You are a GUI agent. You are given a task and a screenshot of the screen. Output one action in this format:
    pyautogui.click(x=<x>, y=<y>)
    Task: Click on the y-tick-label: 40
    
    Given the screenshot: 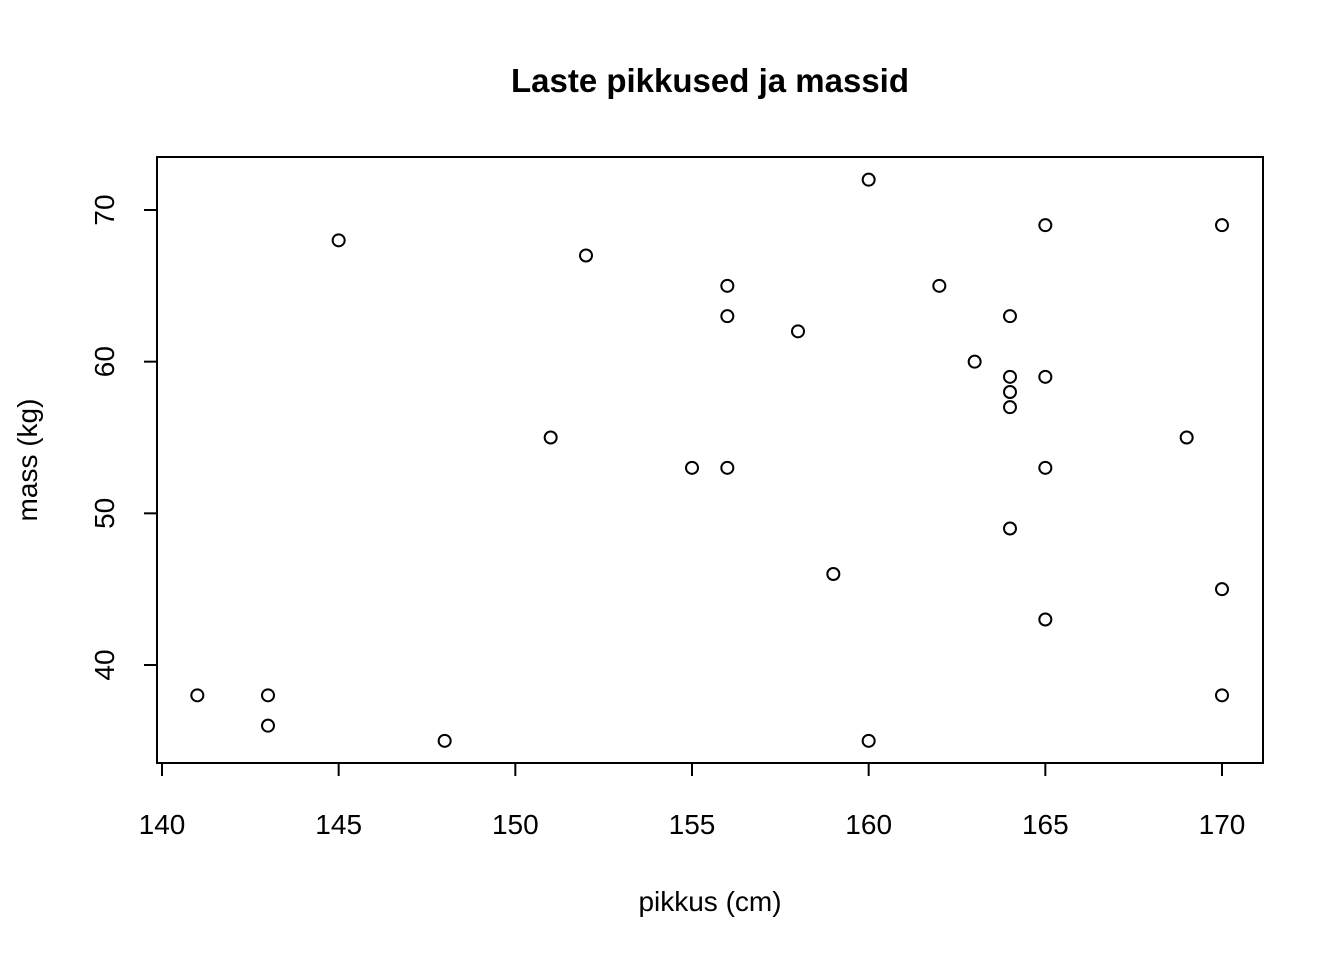 What is the action you would take?
    pyautogui.click(x=104, y=664)
    